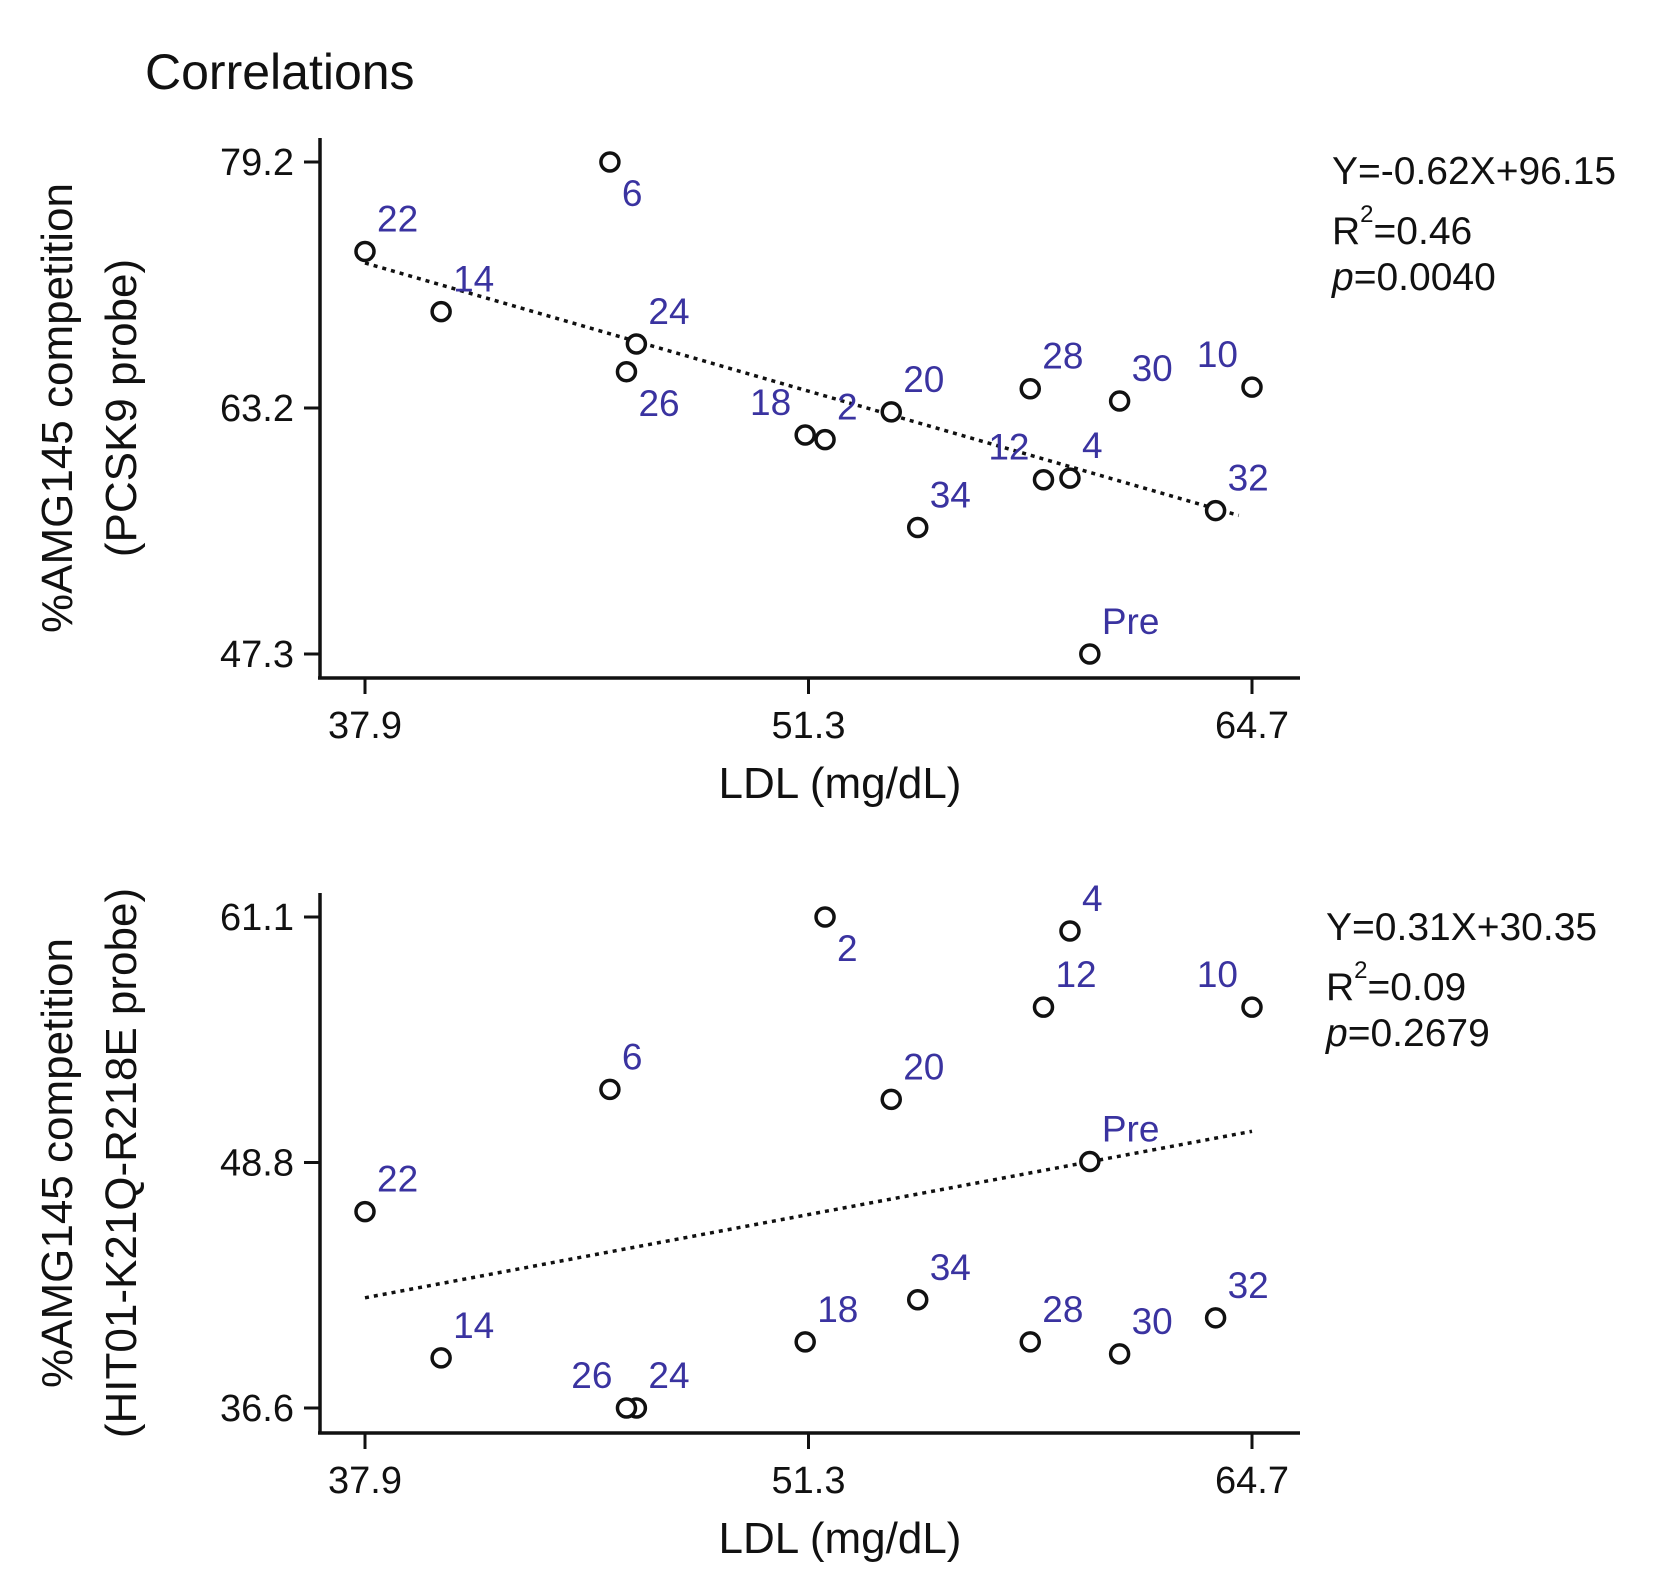 This screenshot has height=1573, width=1679. What do you see at coordinates (1402, 227) in the screenshot?
I see `r-squared: R2=0.46` at bounding box center [1402, 227].